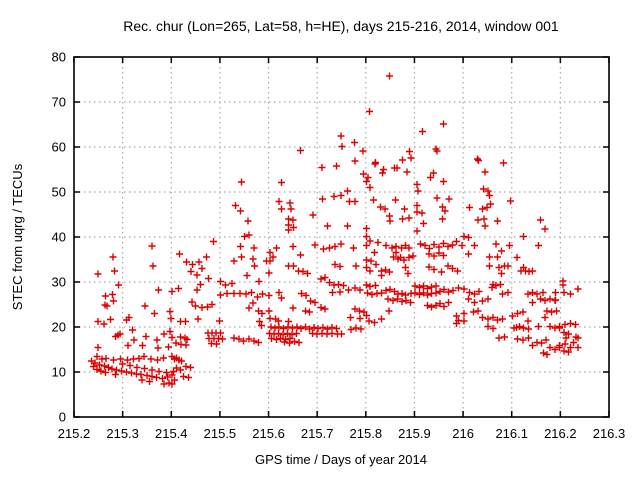  Describe the element at coordinates (59, 102) in the screenshot. I see `y-tick-label: 70` at that location.